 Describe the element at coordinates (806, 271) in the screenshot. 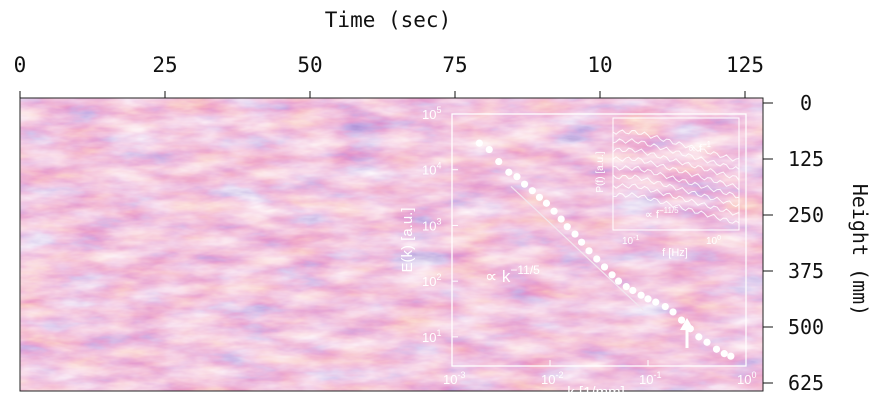

I see `height-tick-375: 375` at that location.